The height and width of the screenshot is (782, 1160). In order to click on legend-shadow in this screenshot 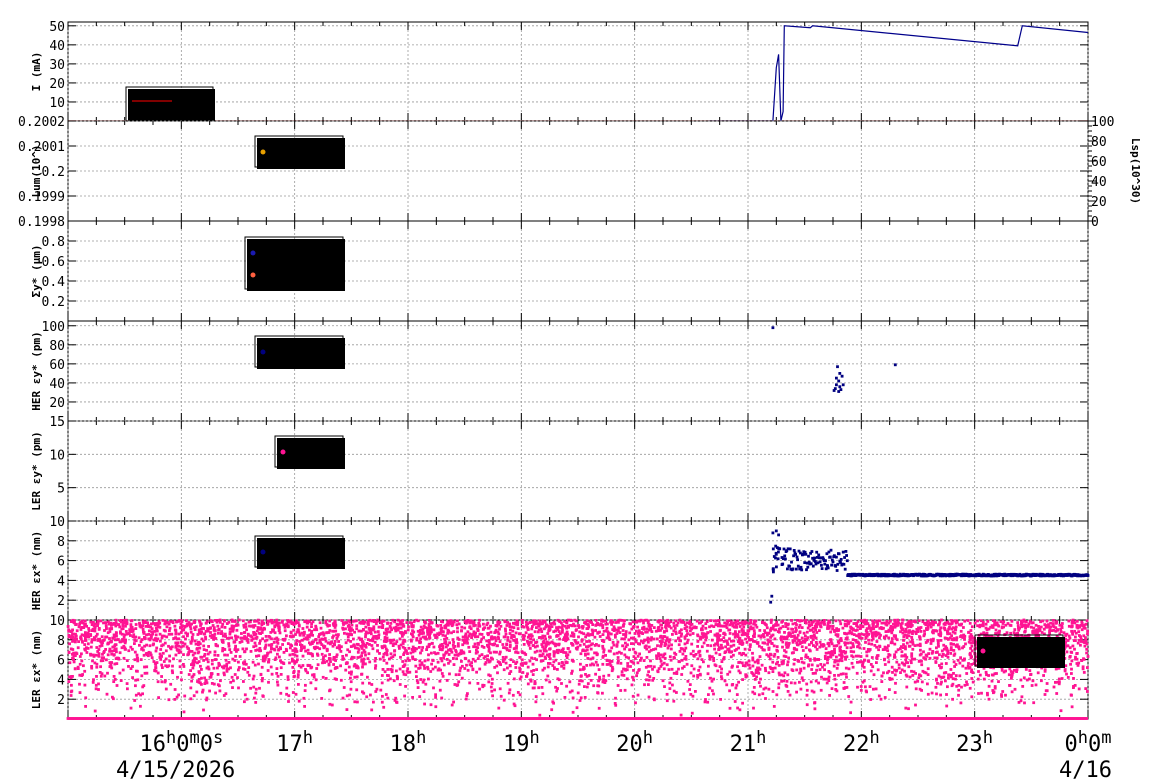, I will do `click(311, 453)`.